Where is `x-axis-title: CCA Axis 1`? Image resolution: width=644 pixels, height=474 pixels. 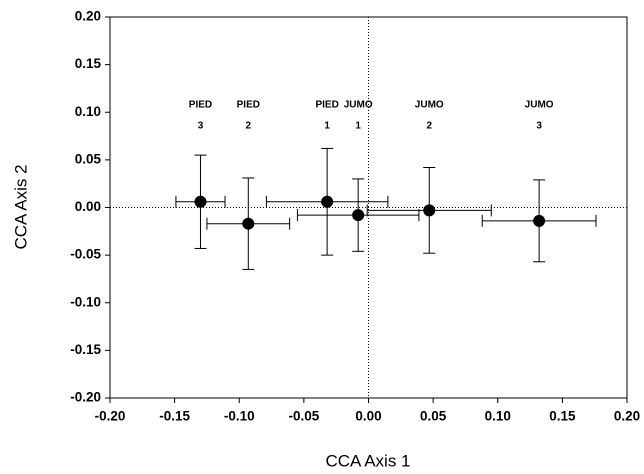
x-axis-title: CCA Axis 1 is located at coordinates (367, 460).